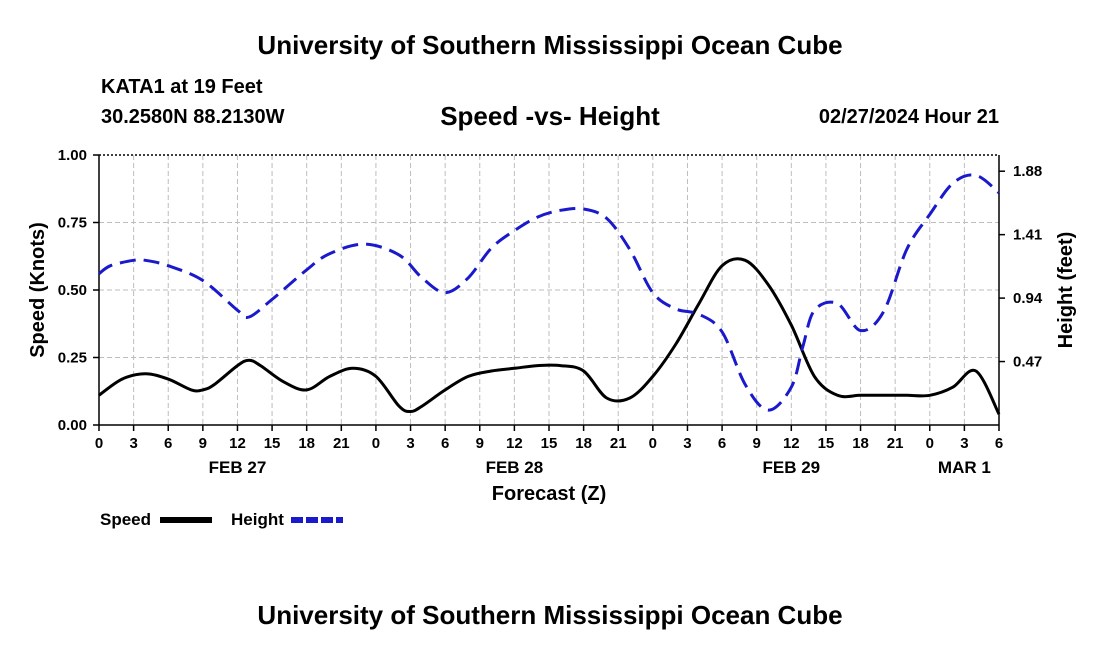 The width and height of the screenshot is (1100, 650). What do you see at coordinates (1027, 235) in the screenshot?
I see `y2-tick-label: 1.41` at bounding box center [1027, 235].